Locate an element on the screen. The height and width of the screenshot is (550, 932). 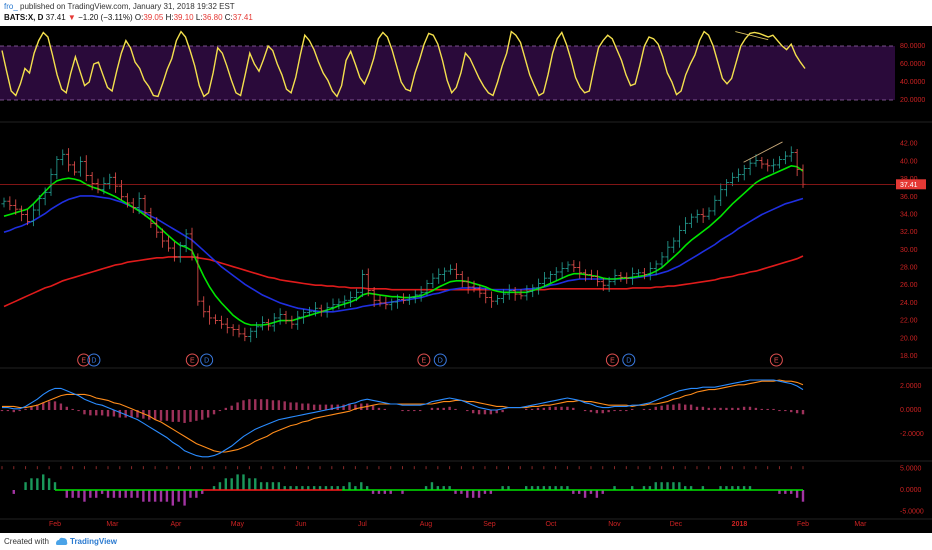
price-tick-label: 36.00 is located at coordinates (909, 197).